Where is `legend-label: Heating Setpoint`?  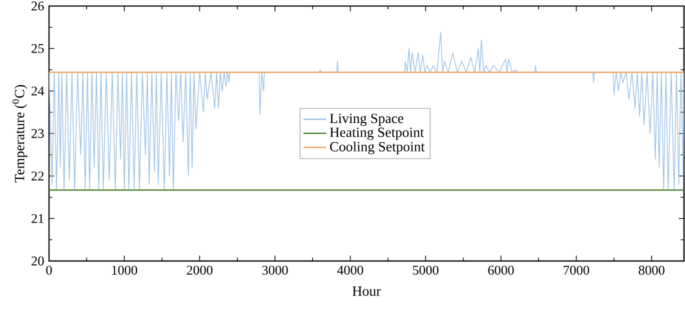
legend-label: Heating Setpoint is located at coordinates (377, 134).